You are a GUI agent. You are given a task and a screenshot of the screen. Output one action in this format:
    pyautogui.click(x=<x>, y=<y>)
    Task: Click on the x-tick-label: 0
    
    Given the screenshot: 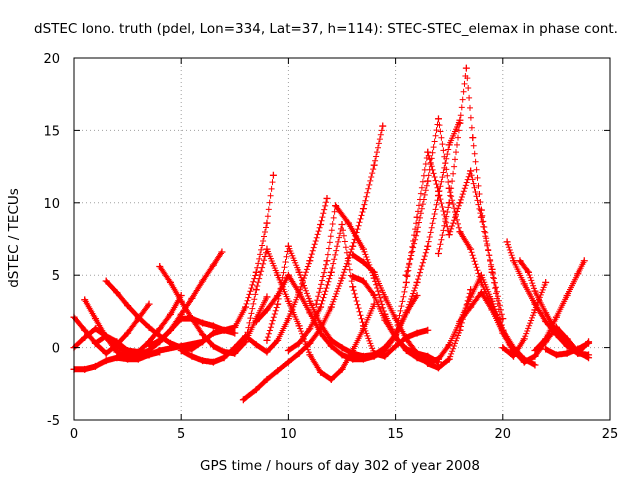 What is the action you would take?
    pyautogui.click(x=74, y=434)
    